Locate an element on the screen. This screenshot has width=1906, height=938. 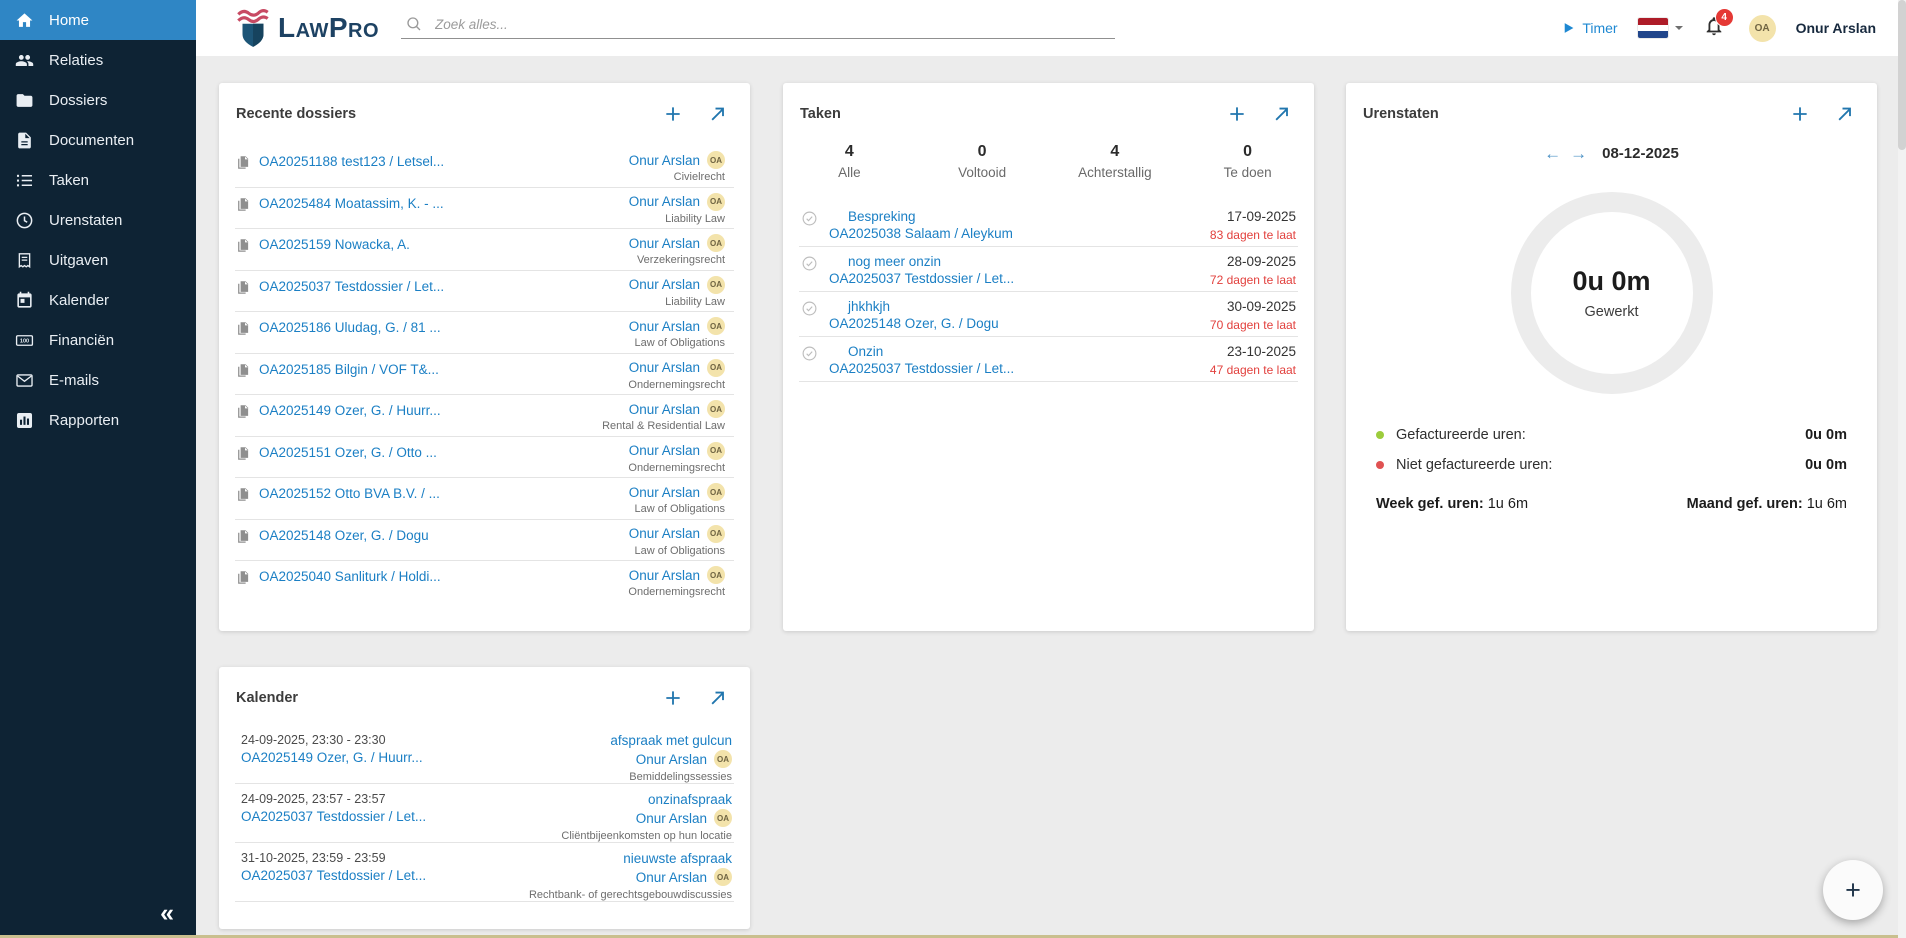
calendar-icon is located at coordinates (24, 299).